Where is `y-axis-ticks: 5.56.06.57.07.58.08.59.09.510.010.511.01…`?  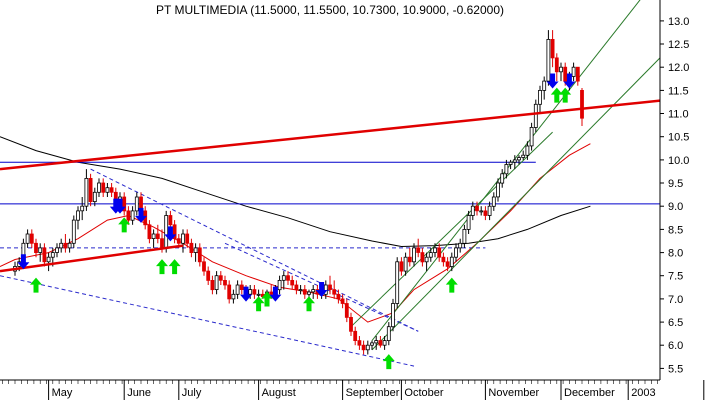 y-axis-ticks: 5.56.06.57.07.58.08.59.09.510.010.511.01… is located at coordinates (674, 196).